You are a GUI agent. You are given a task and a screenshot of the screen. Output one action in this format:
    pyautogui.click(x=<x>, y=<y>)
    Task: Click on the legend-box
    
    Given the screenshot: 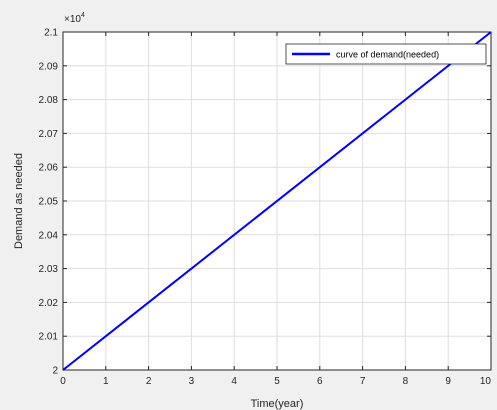 What is the action you would take?
    pyautogui.click(x=386, y=54)
    